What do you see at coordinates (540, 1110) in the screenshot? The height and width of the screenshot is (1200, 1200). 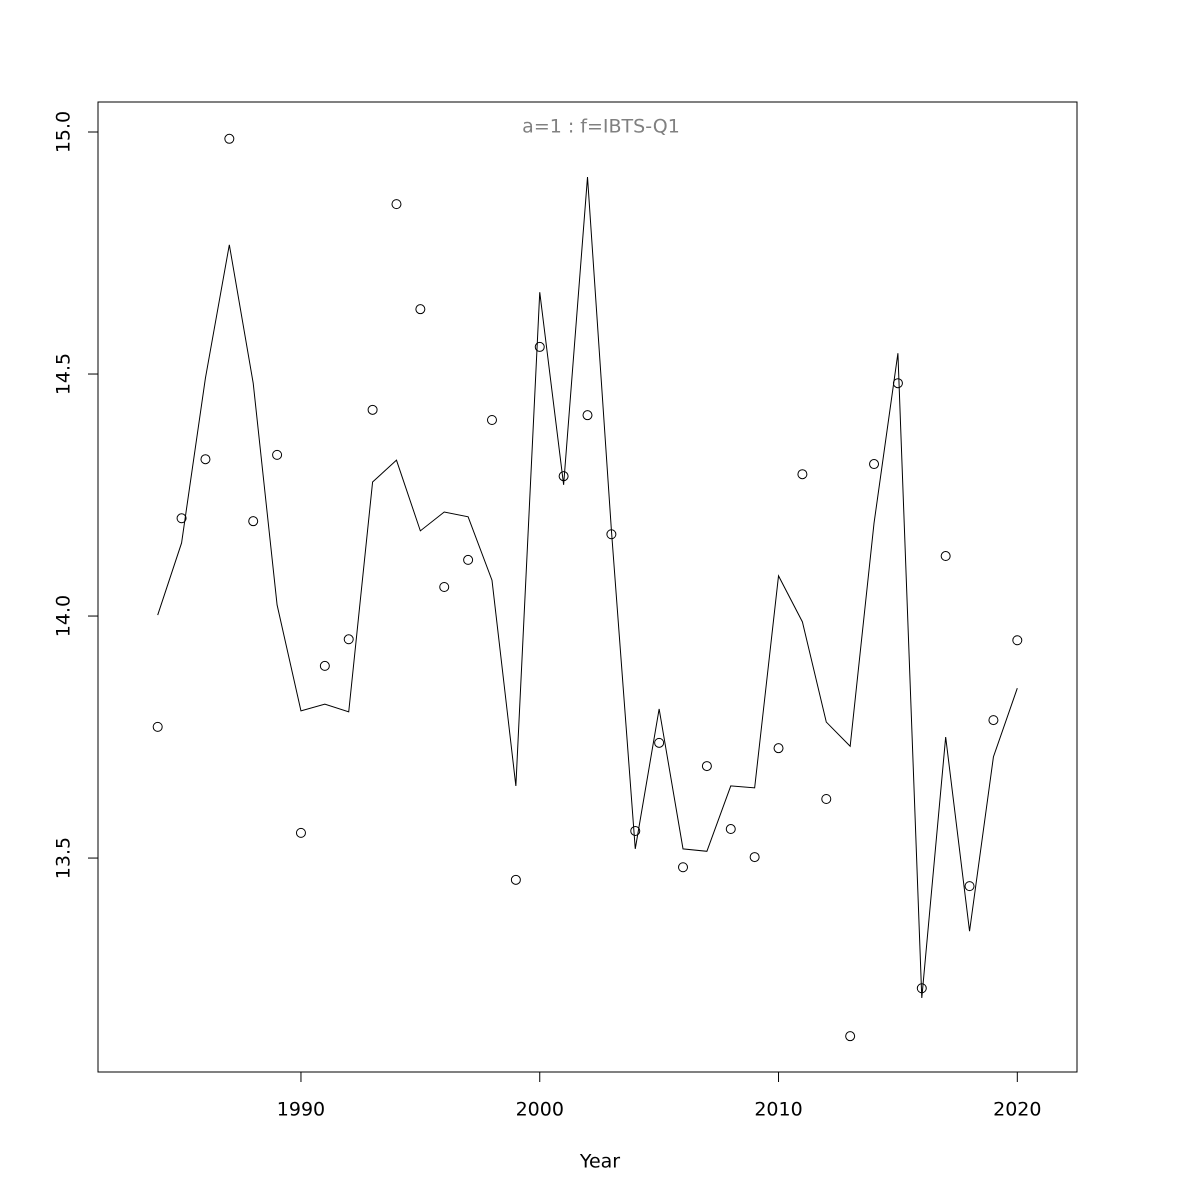 I see `x-tick-label: 2000` at bounding box center [540, 1110].